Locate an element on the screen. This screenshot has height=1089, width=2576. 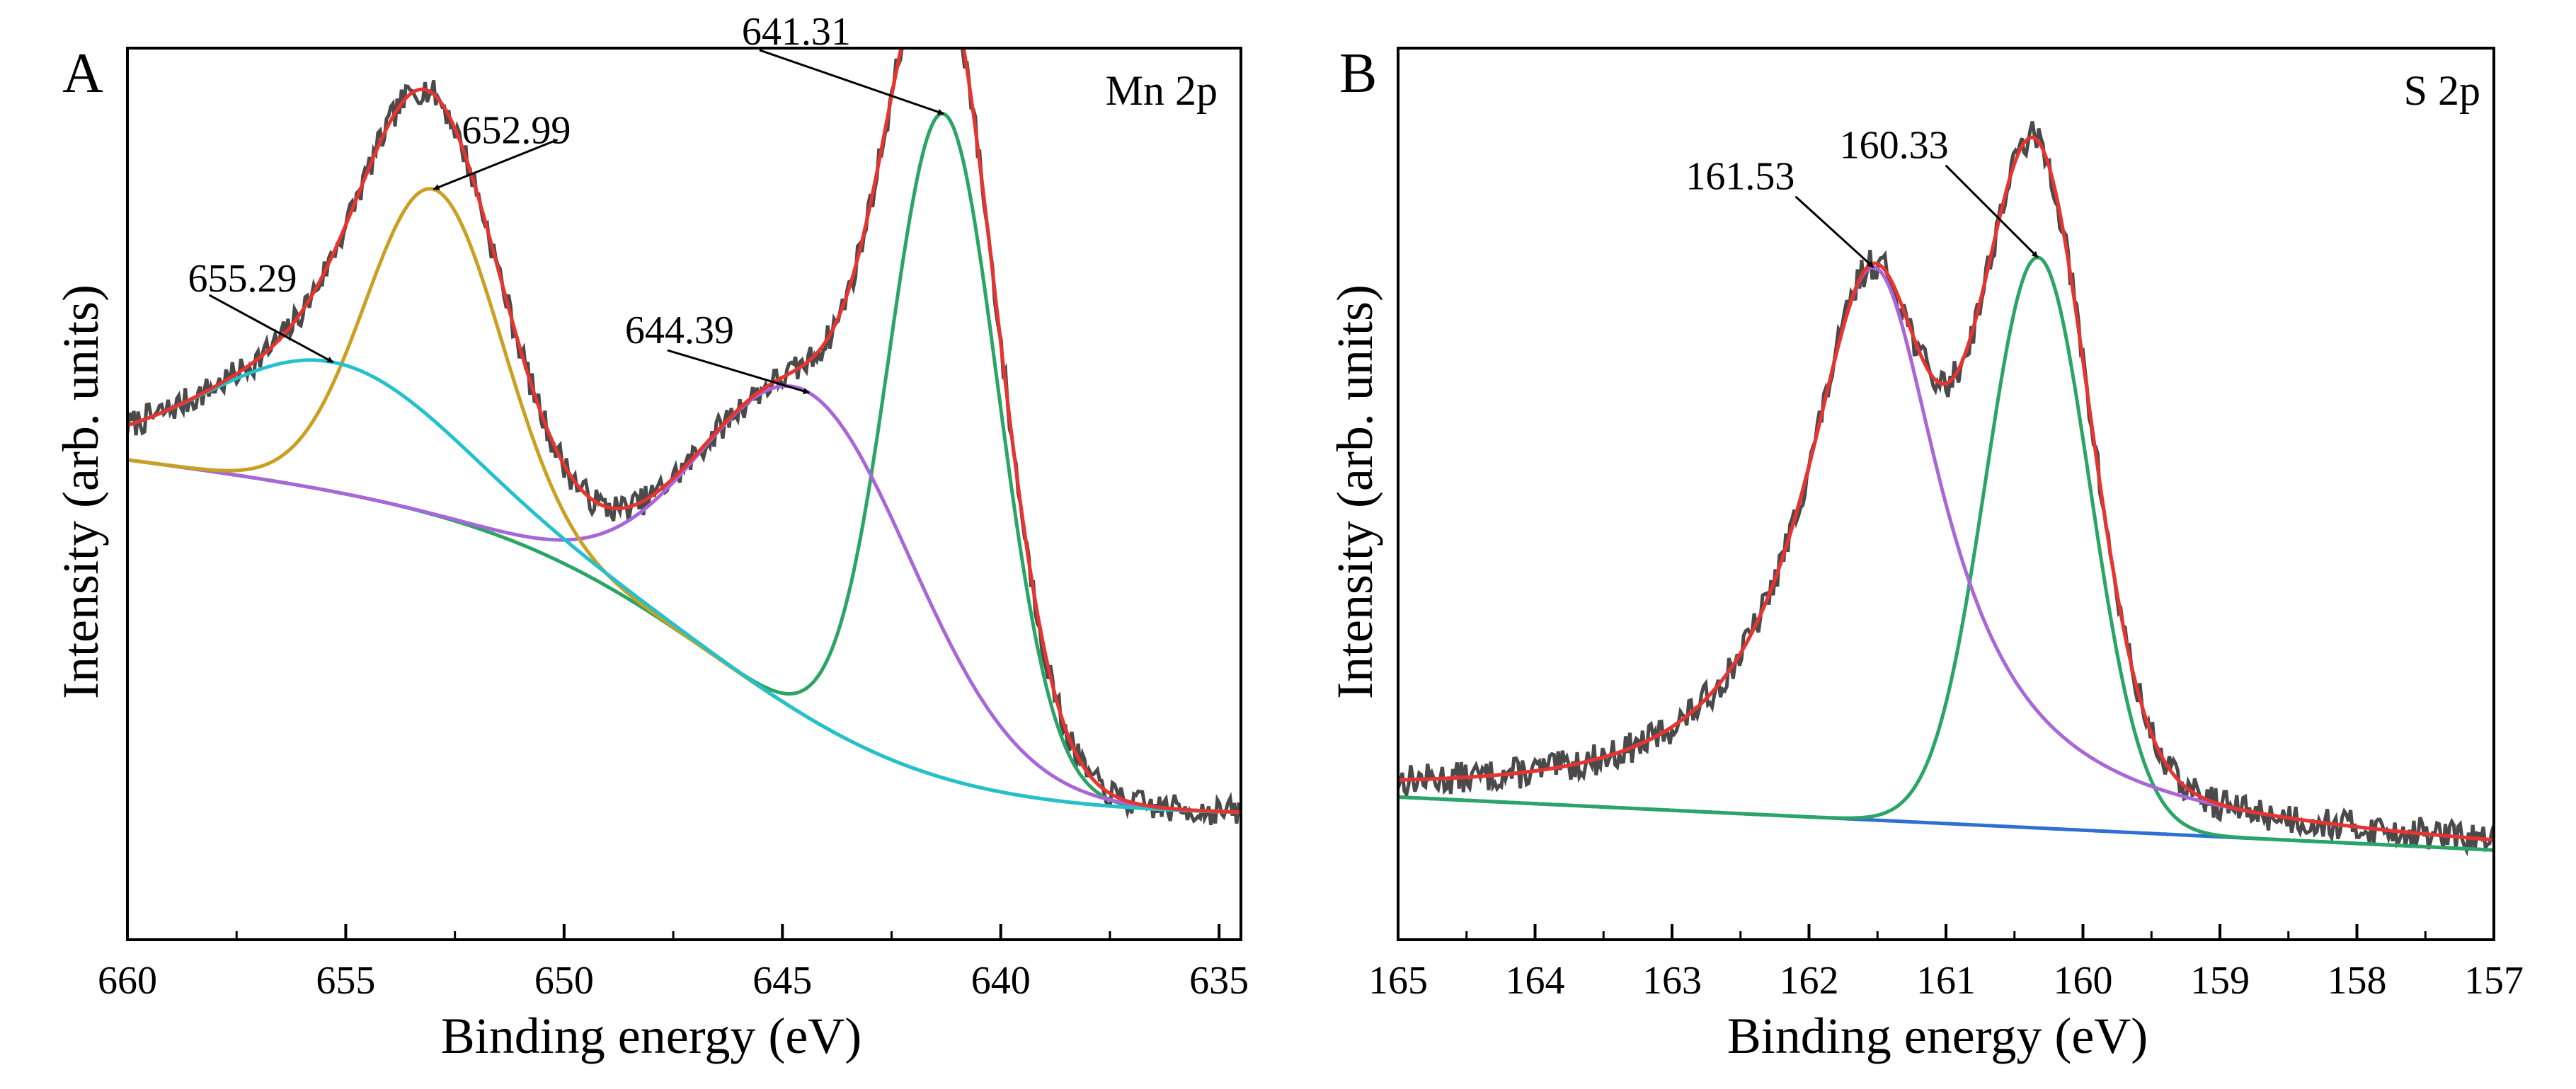
panel-a-x-tick-label: 660 is located at coordinates (127, 981).